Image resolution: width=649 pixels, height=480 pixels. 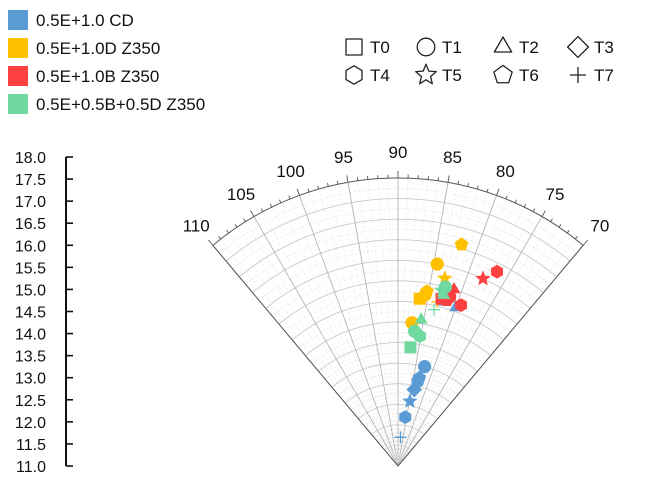 What do you see at coordinates (578, 47) in the screenshot?
I see `legend-marker-diamond` at bounding box center [578, 47].